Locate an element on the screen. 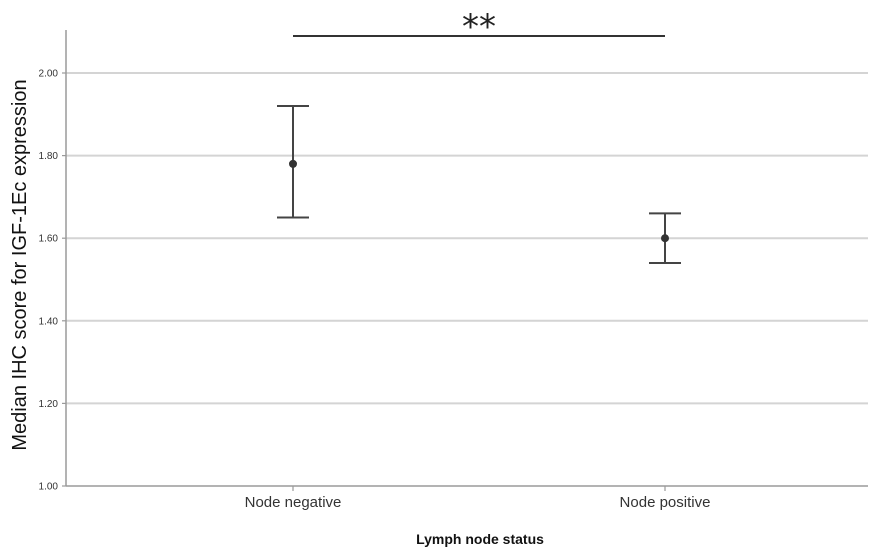 This screenshot has height=554, width=882. x-axis-ticks: Node negative Node positive is located at coordinates (478, 498).